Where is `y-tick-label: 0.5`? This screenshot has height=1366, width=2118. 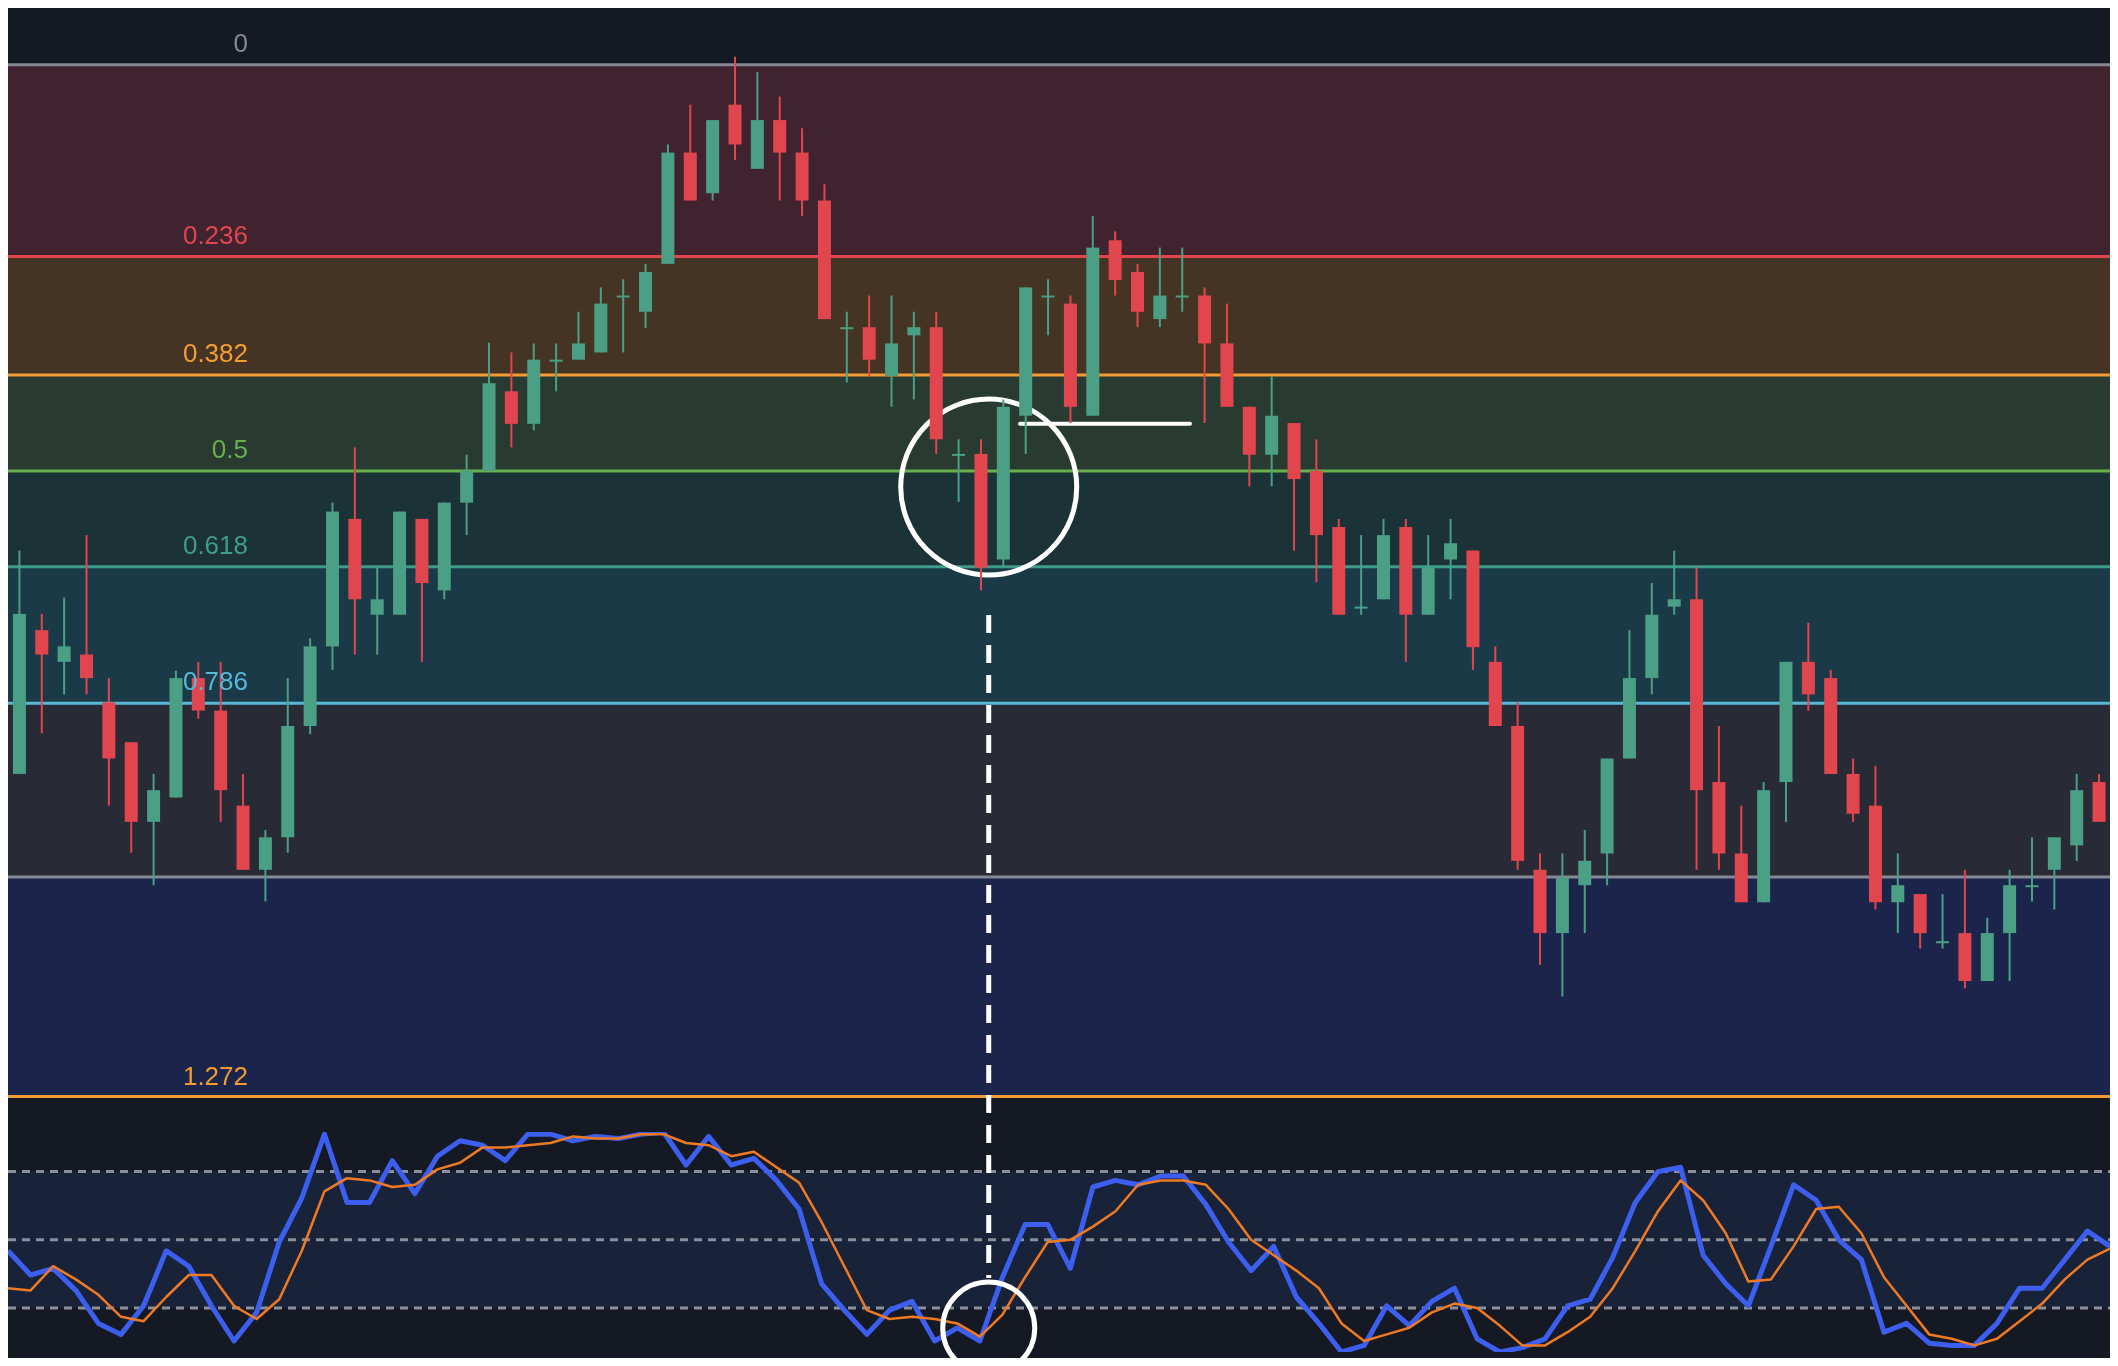 y-tick-label: 0.5 is located at coordinates (229, 448).